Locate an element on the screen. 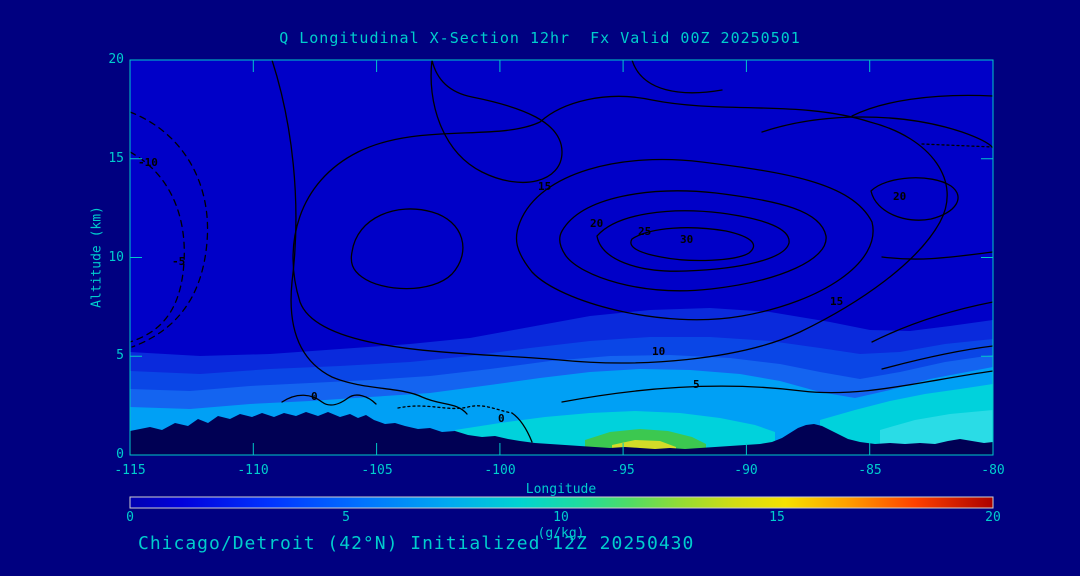 Image resolution: width=1080 pixels, height=576 pixels. contour-label: 25 is located at coordinates (645, 231).